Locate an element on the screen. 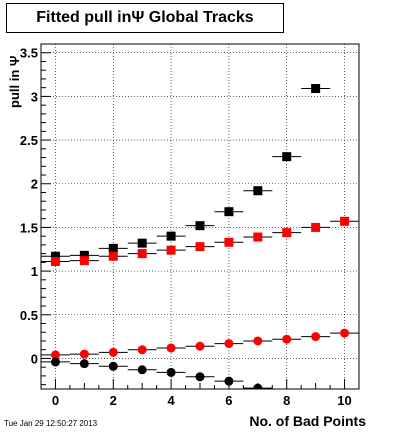  y-tick-label: 2.5 is located at coordinates (29, 140).